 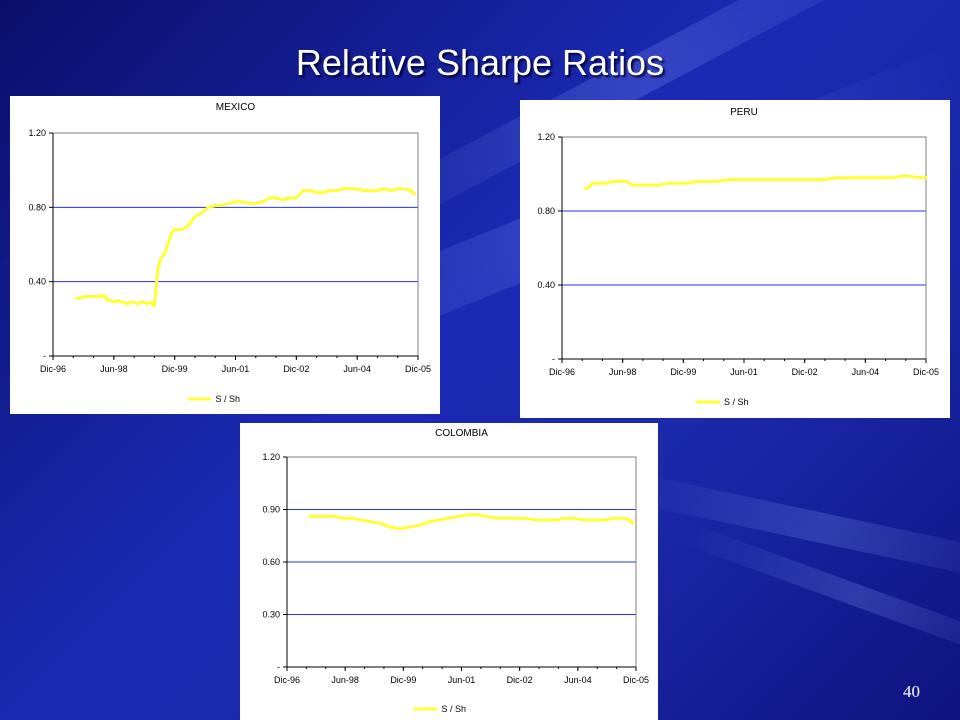 I want to click on peru-y-tick-label: 0.40, so click(x=546, y=285).